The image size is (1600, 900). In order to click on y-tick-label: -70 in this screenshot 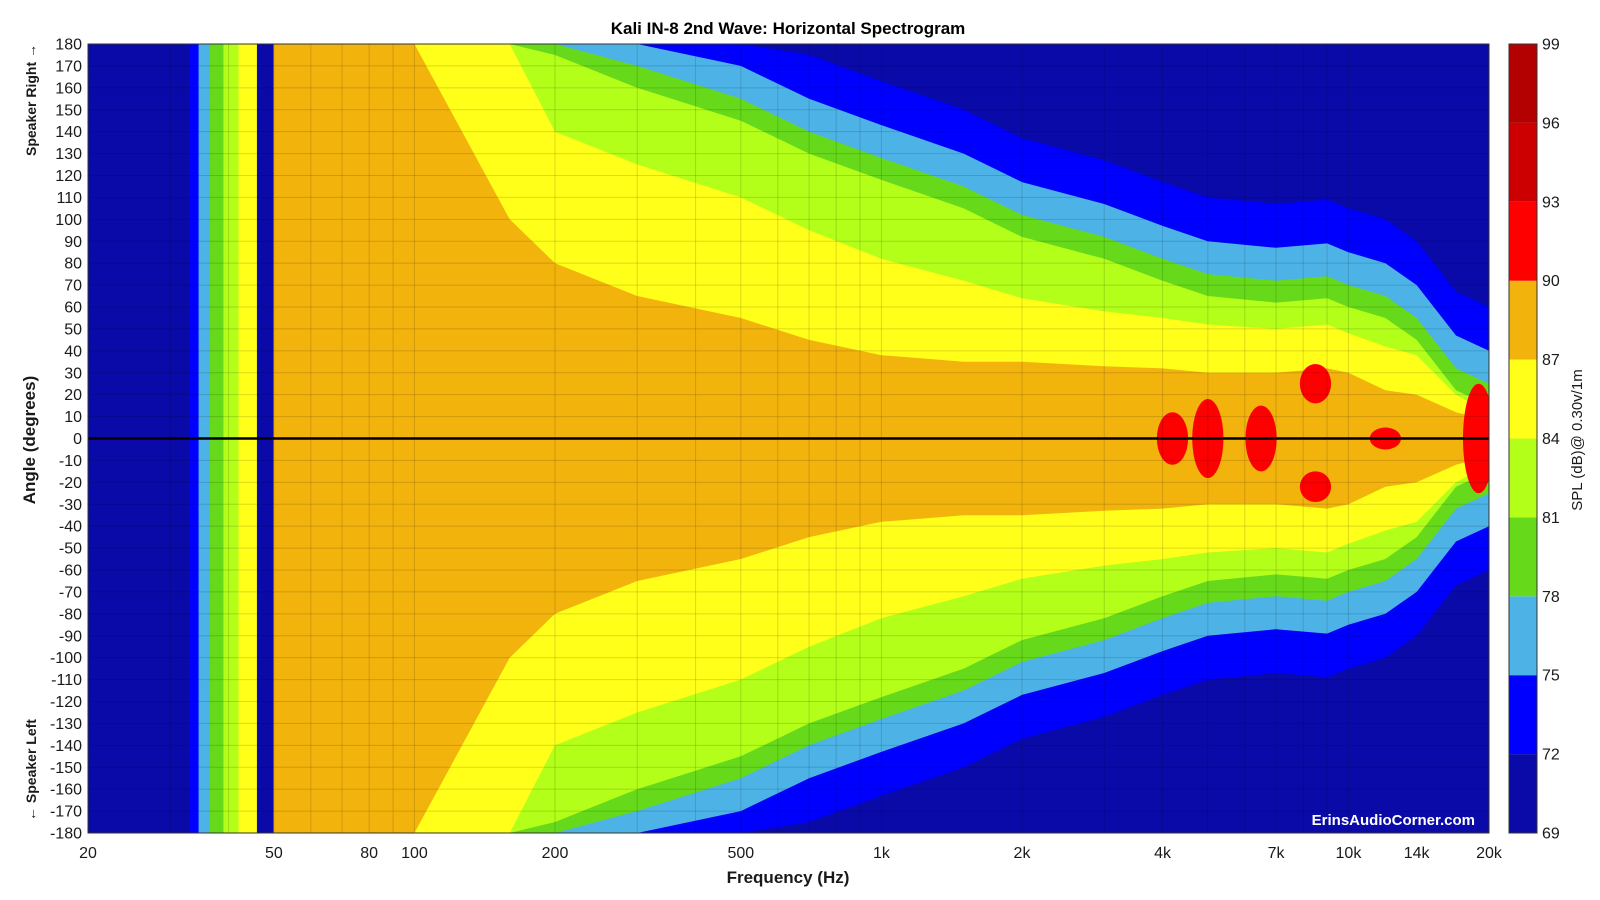, I will do `click(70, 592)`.